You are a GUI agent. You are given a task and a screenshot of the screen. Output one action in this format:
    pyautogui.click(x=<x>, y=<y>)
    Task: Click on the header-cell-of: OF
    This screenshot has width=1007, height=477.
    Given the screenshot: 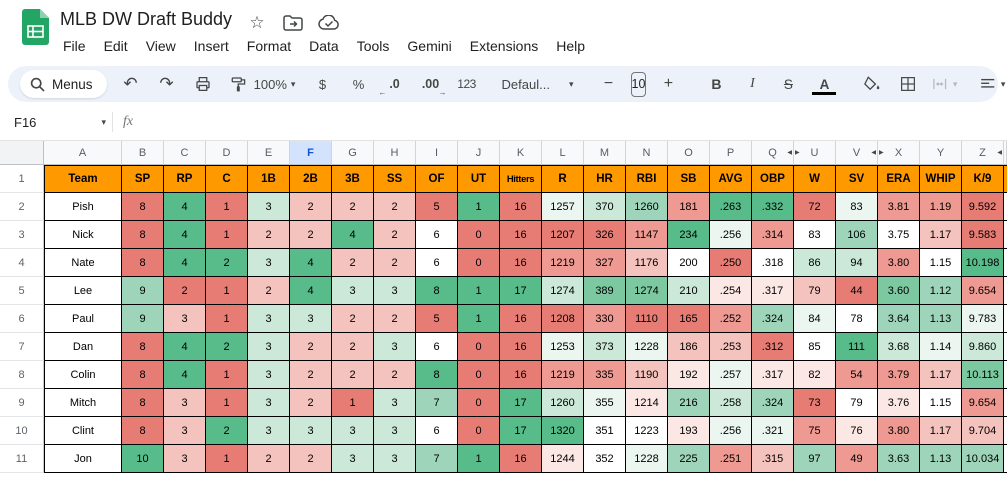 What is the action you would take?
    pyautogui.click(x=437, y=179)
    